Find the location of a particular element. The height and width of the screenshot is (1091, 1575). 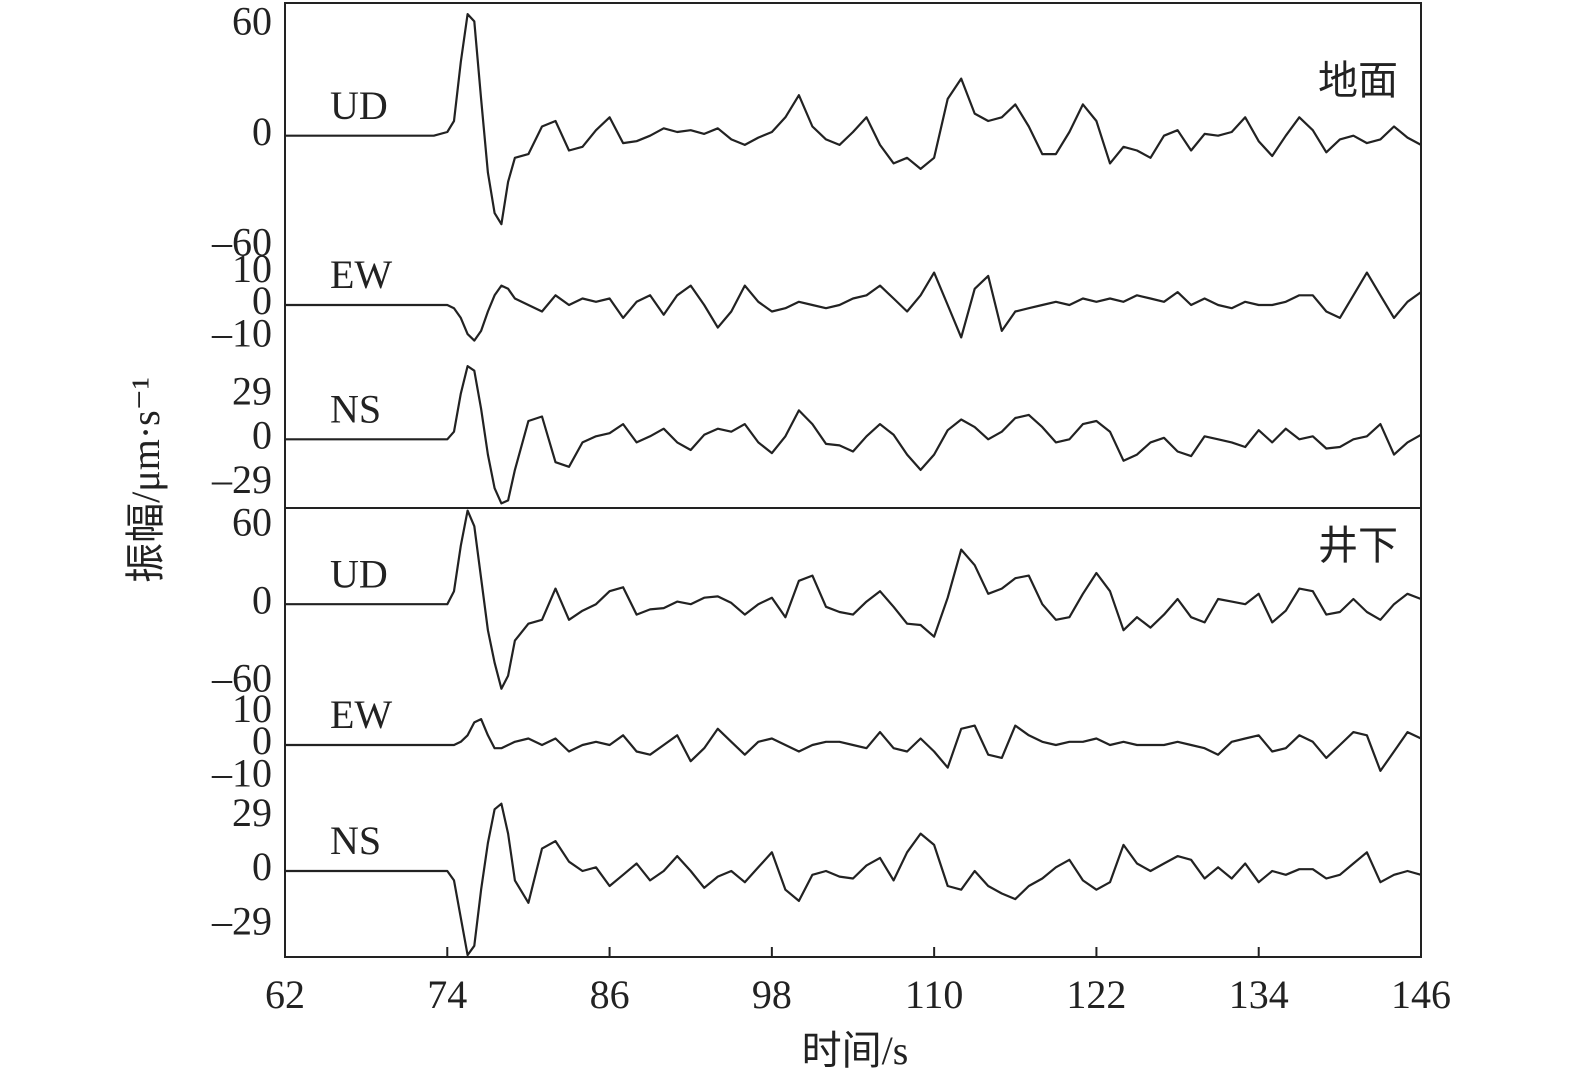

panel-label: 地面 is located at coordinates (1358, 80).